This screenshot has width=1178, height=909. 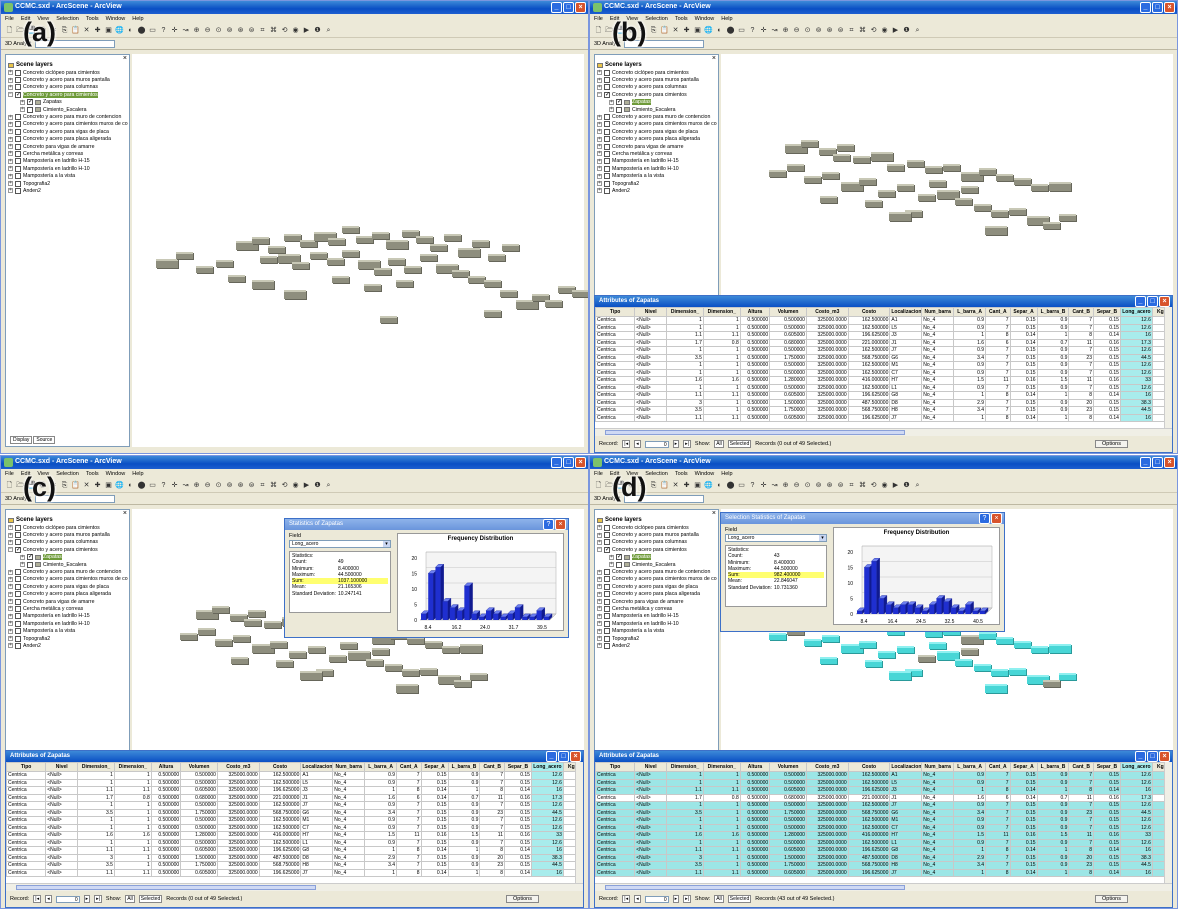 What do you see at coordinates (906, 485) in the screenshot?
I see `identify-icon: ❶` at bounding box center [906, 485].